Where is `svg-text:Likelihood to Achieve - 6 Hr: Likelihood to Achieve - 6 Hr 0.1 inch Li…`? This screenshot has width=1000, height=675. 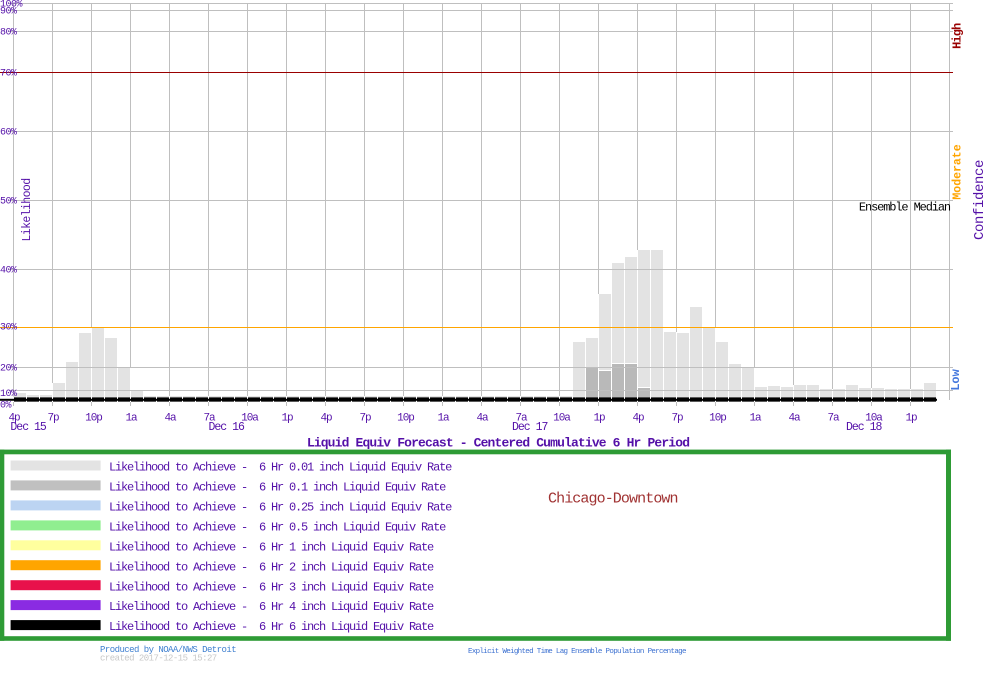 svg-text:Likelihood to Achieve - 6 Hr: Likelihood to Achieve - 6 Hr 0.1 inch Li… is located at coordinates (277, 488).